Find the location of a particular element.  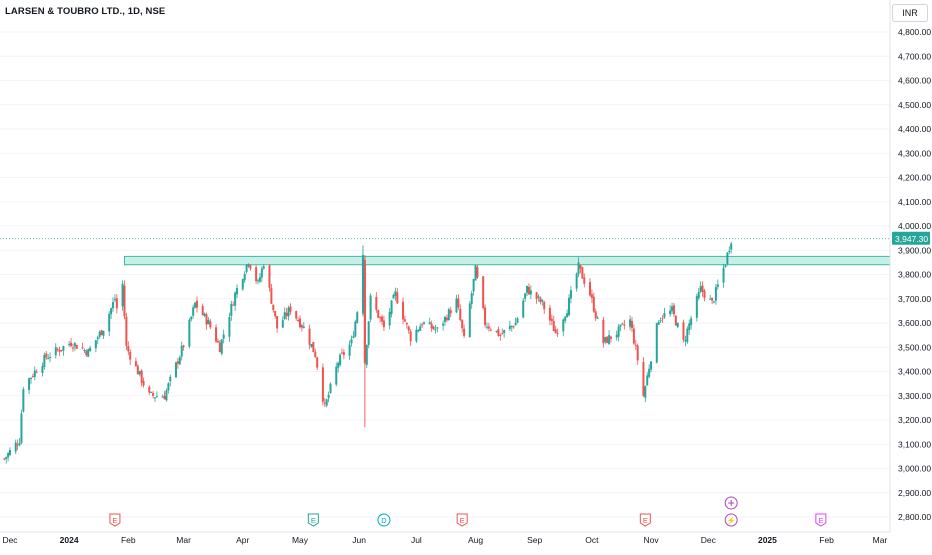

x-tick-label: 2025 is located at coordinates (767, 540).